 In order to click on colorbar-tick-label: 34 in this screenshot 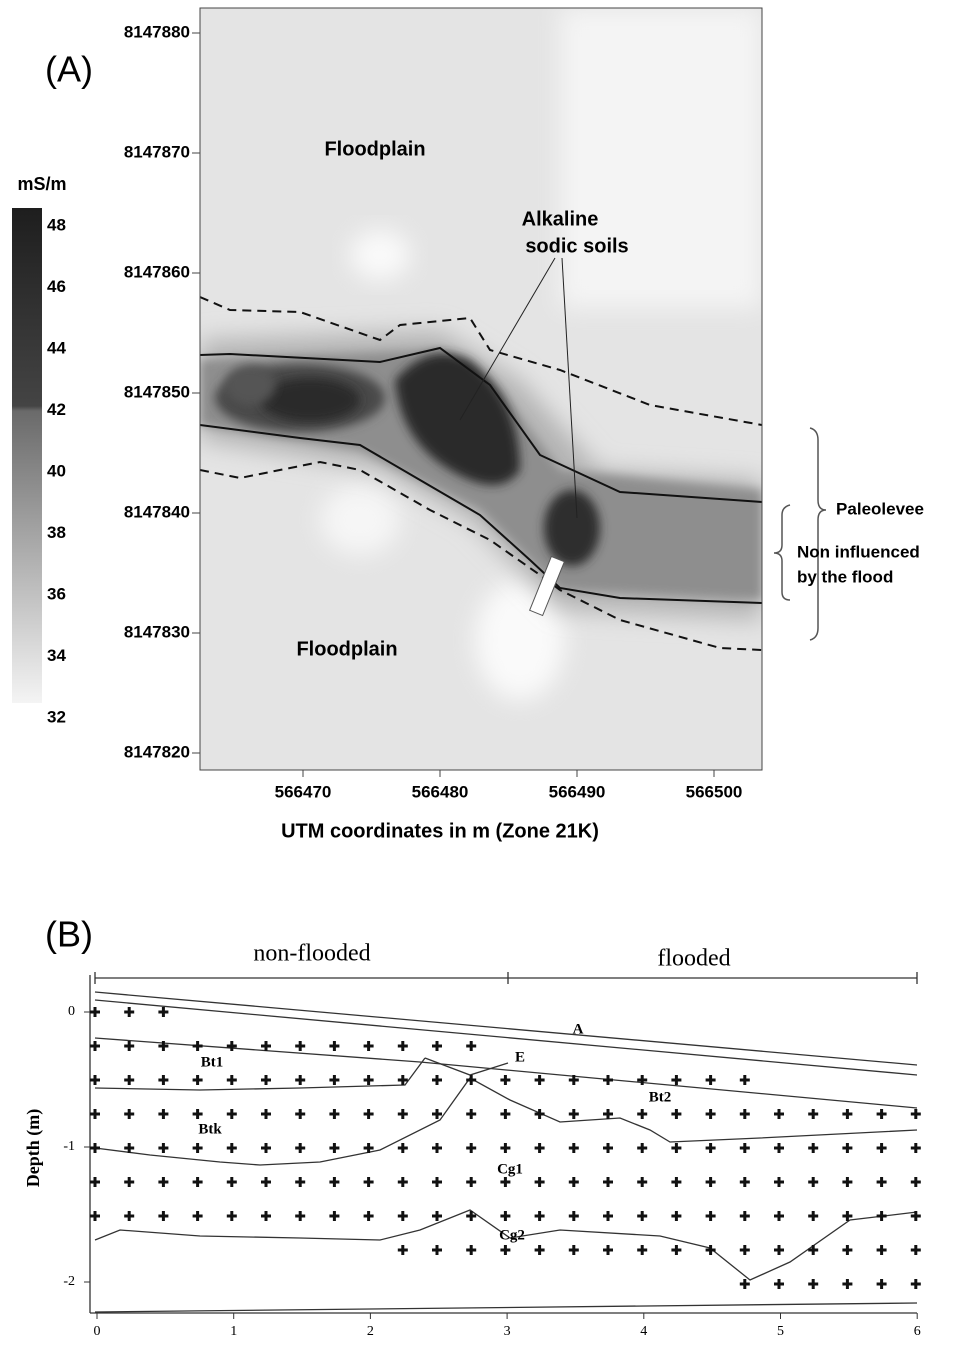, I will do `click(56, 655)`.